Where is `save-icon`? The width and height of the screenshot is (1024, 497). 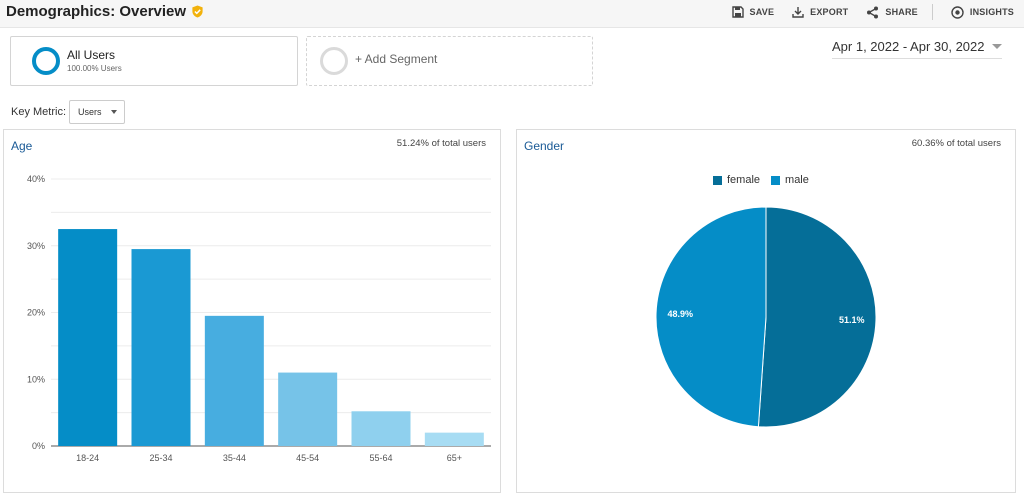
save-icon is located at coordinates (737, 12).